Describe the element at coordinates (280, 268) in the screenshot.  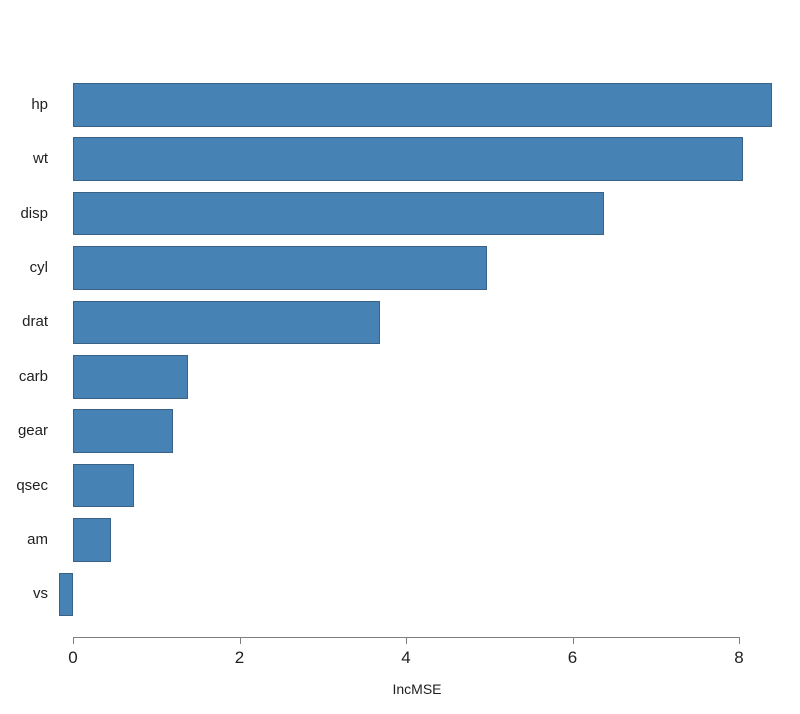
I see `bar-cyl` at that location.